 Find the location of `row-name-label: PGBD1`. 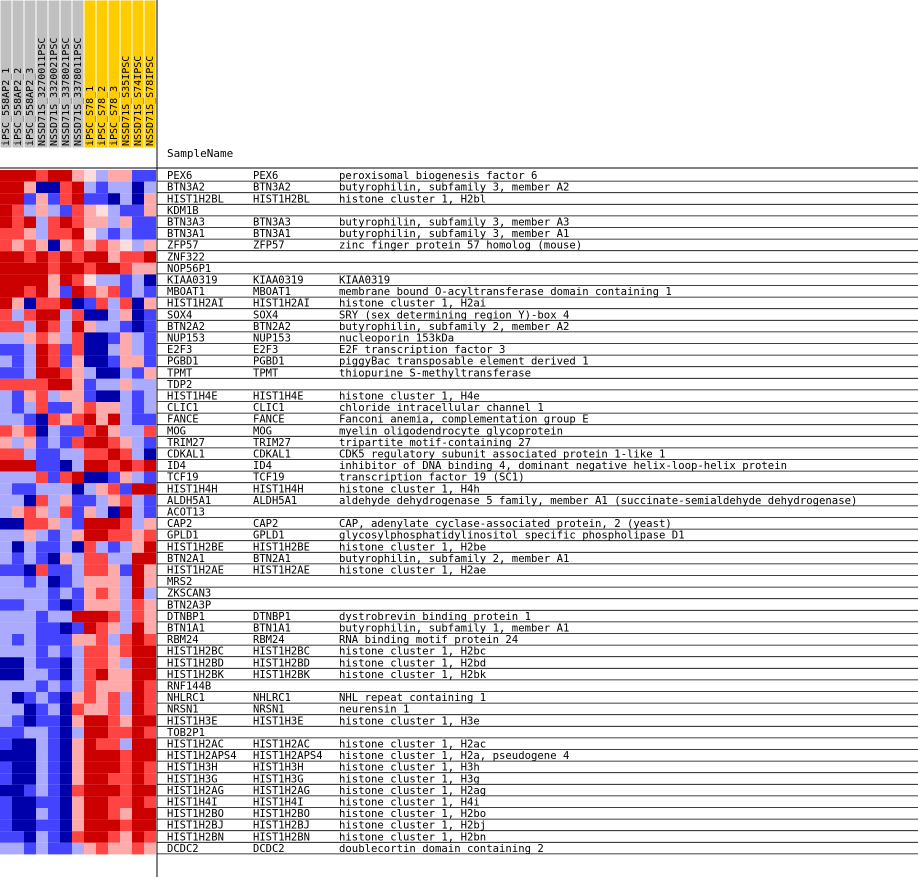

row-name-label: PGBD1 is located at coordinates (183, 362).